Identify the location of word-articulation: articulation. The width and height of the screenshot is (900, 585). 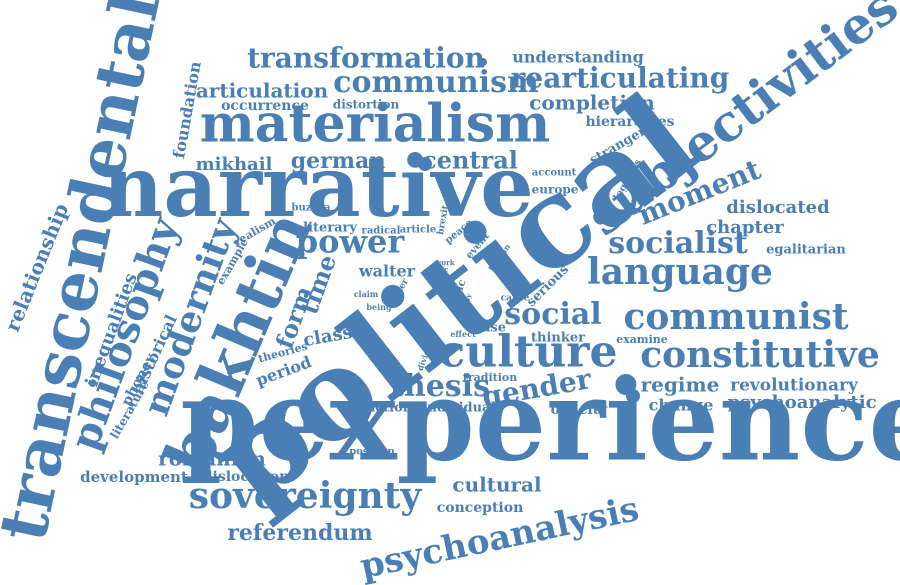
(262, 91).